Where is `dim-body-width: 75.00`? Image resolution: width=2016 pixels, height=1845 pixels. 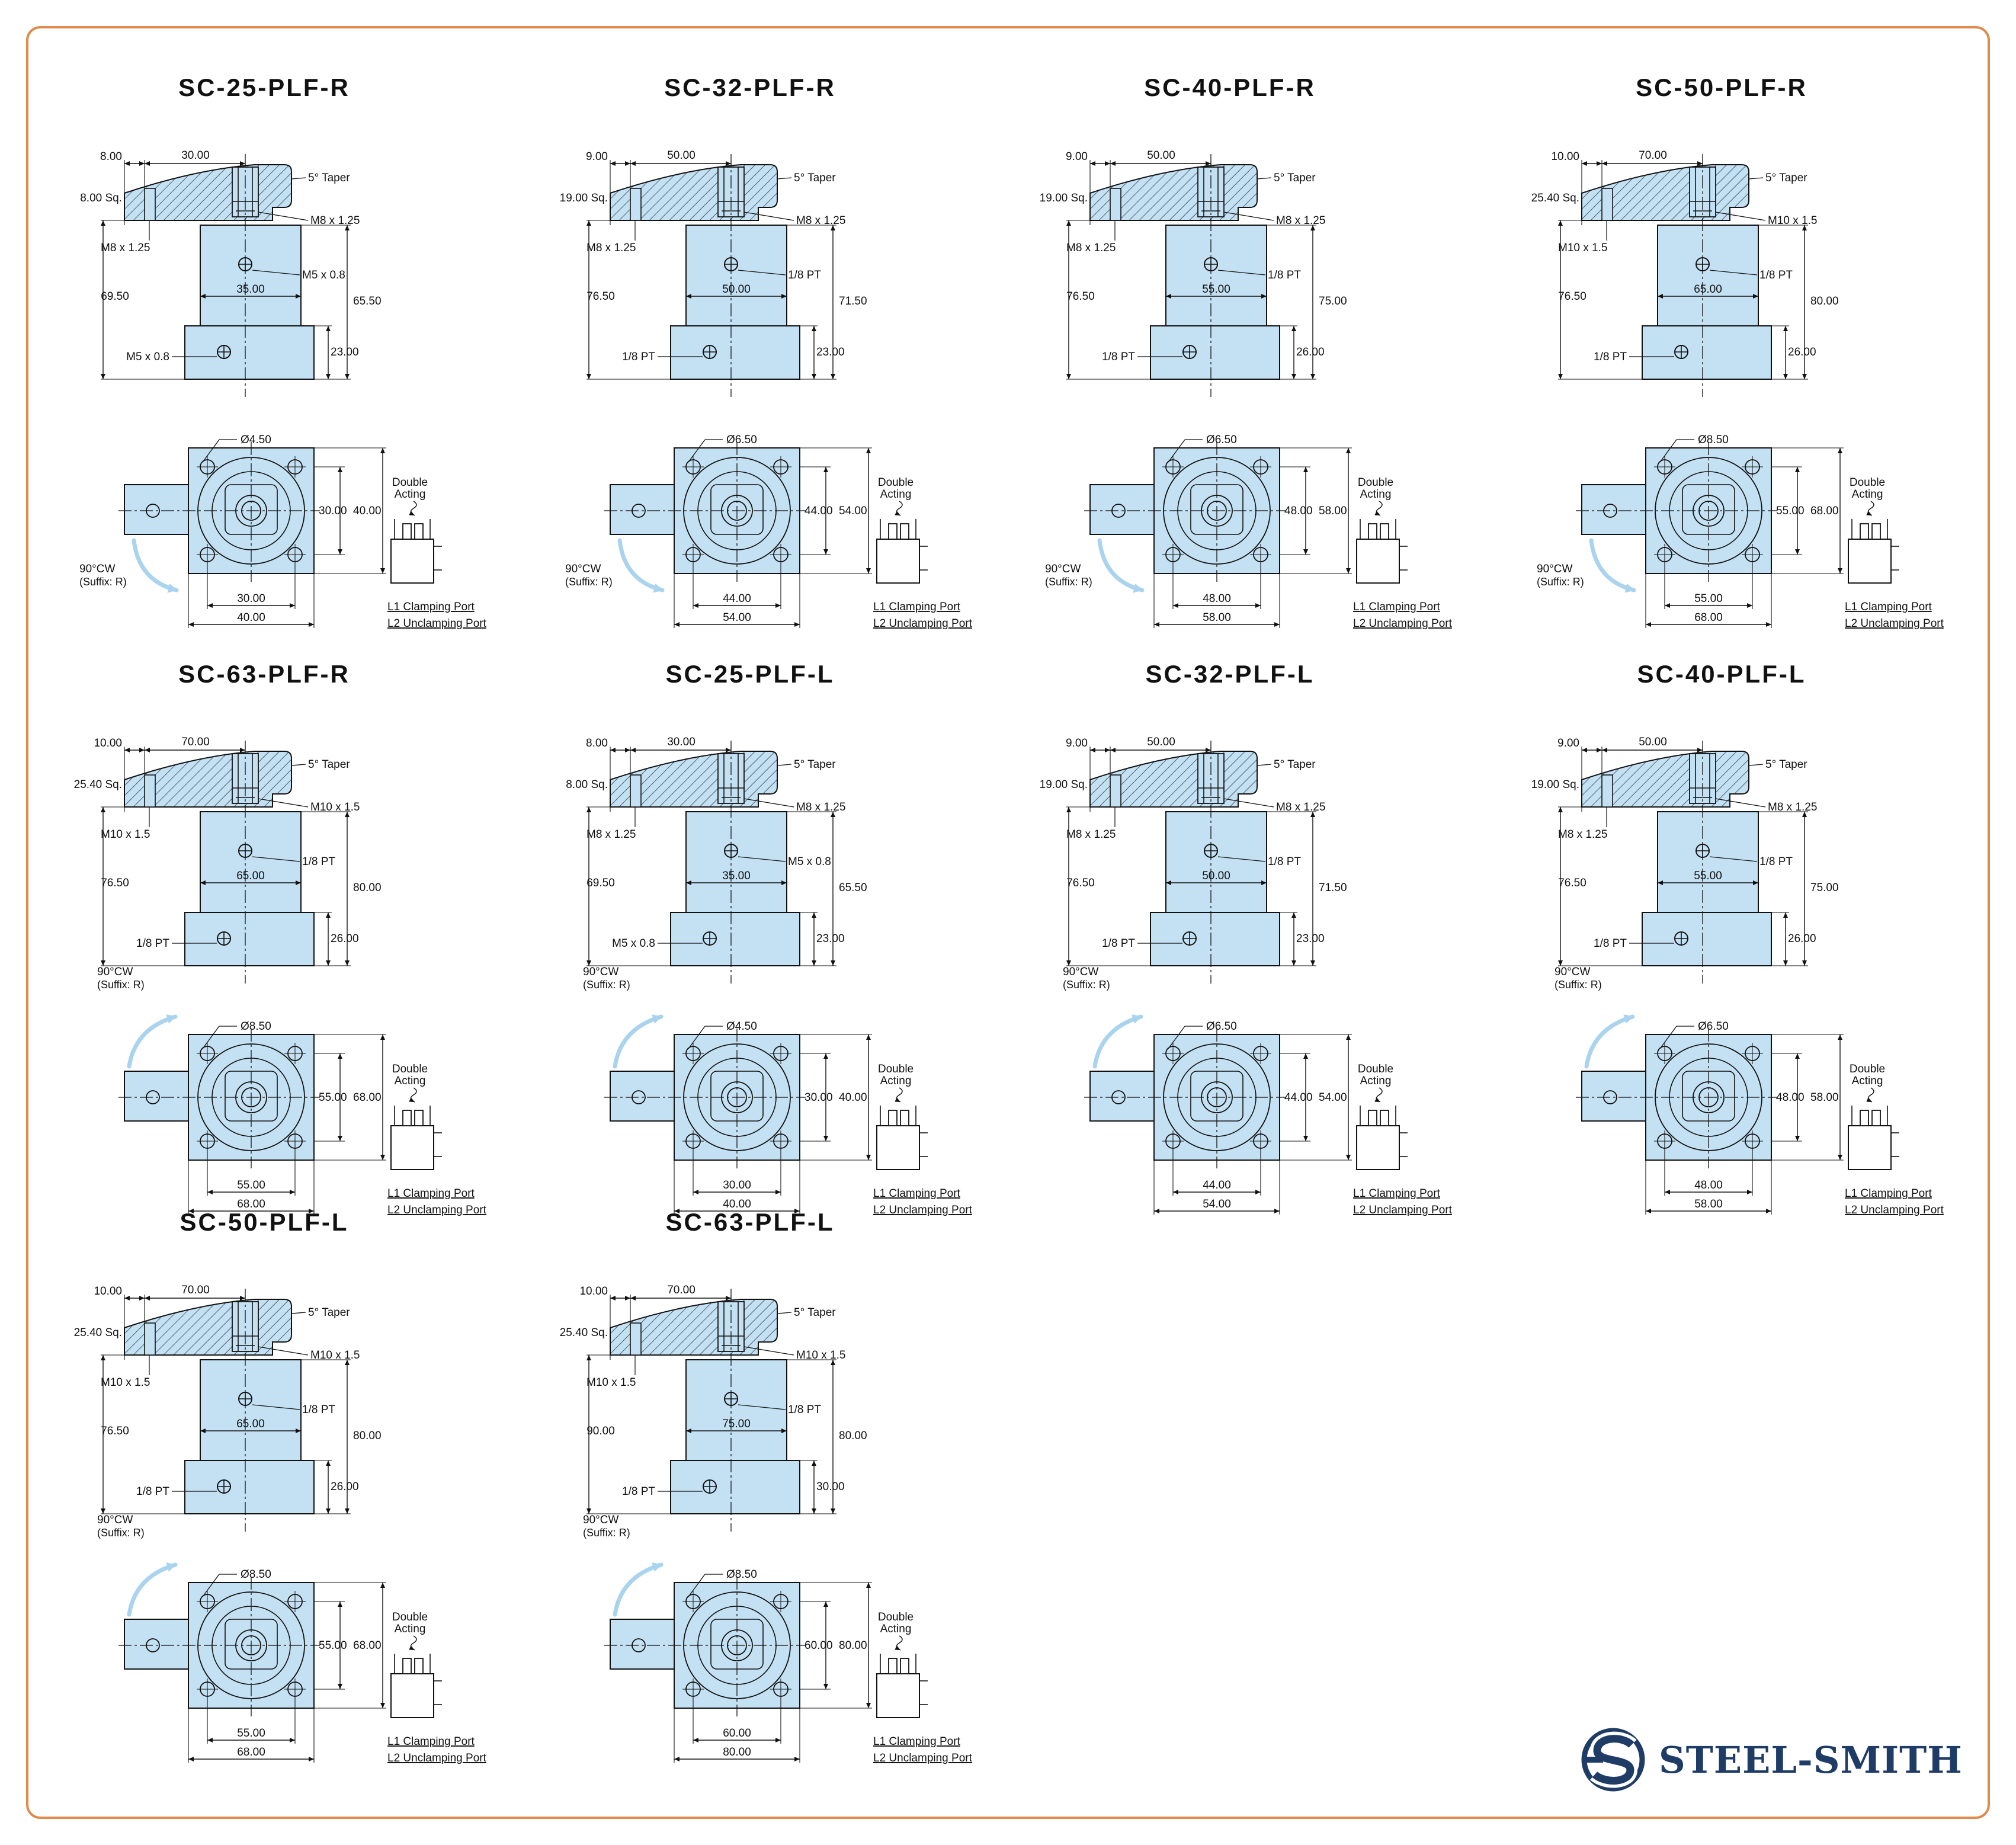 dim-body-width: 75.00 is located at coordinates (736, 1424).